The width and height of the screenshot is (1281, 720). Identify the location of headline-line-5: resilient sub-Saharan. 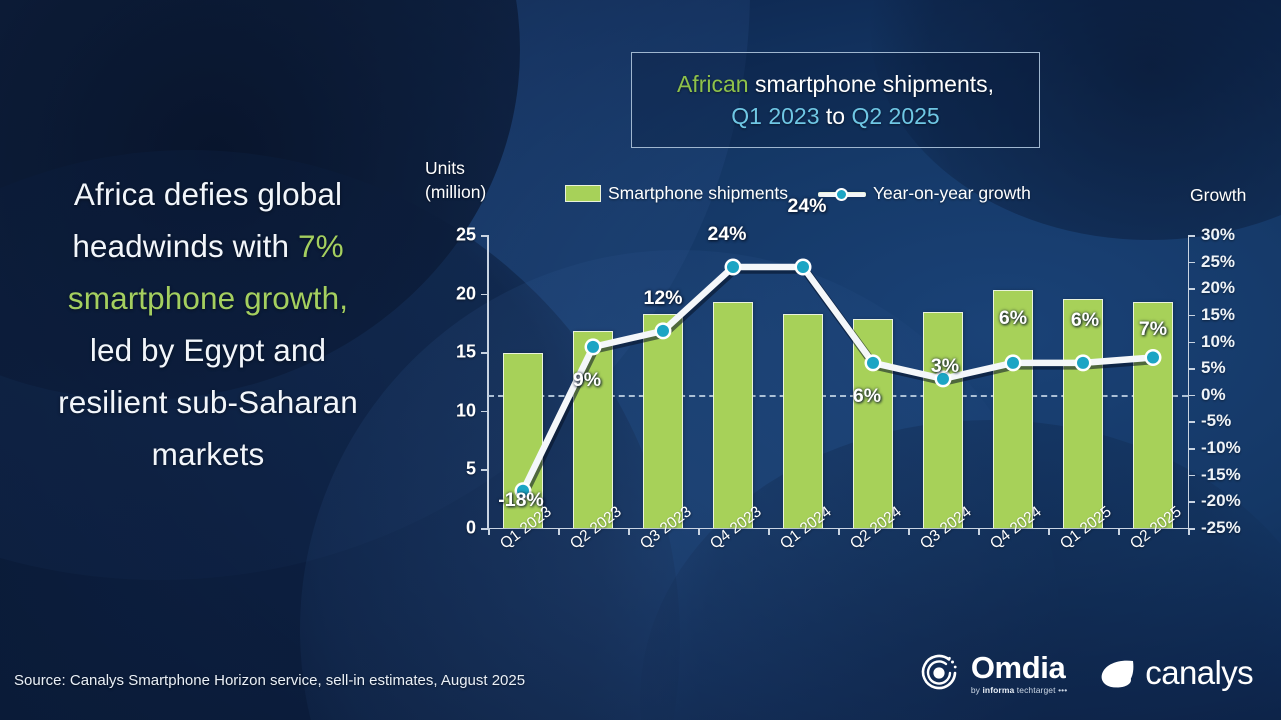
(208, 402).